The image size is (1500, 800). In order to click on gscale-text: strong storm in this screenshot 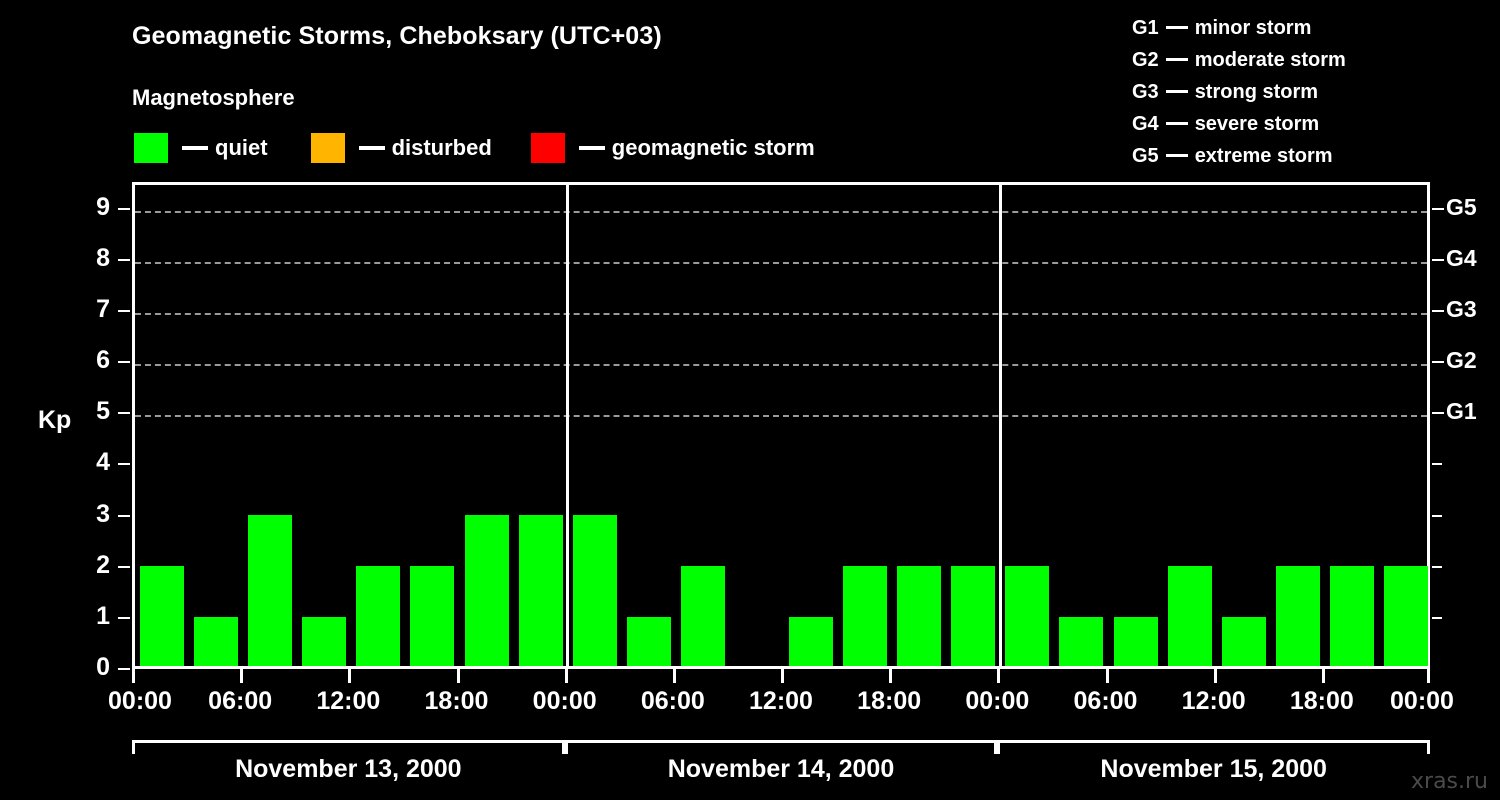, I will do `click(1256, 92)`.